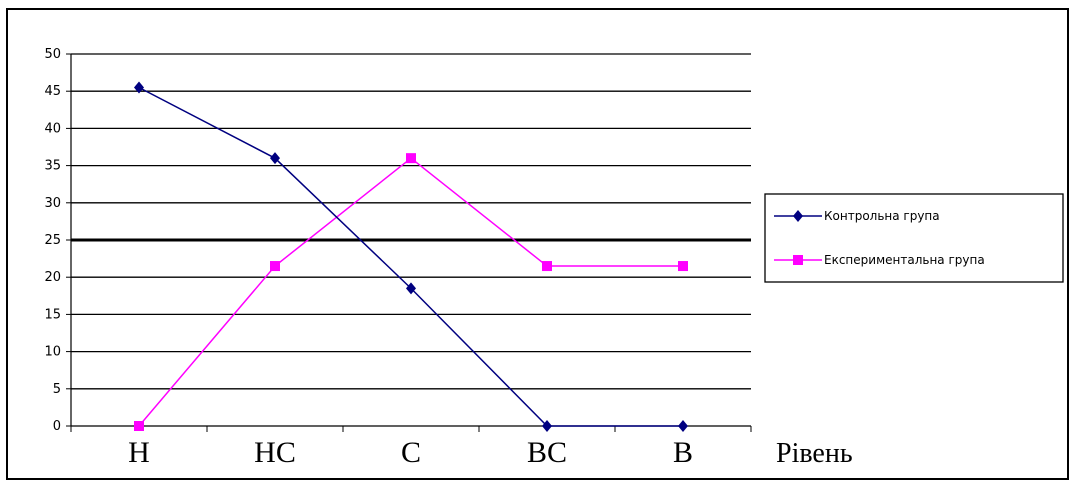  I want to click on legend-label: Контрольна група, so click(882, 216).